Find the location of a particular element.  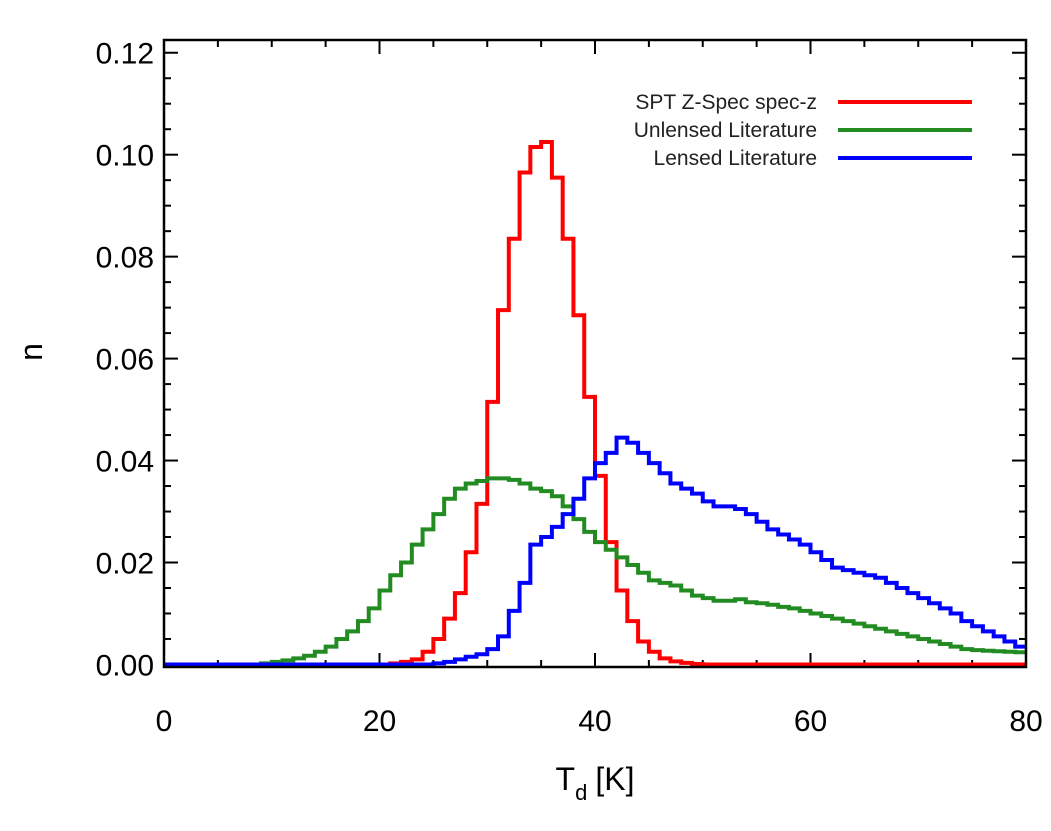

x-axis-label: Td [K] is located at coordinates (595, 783).